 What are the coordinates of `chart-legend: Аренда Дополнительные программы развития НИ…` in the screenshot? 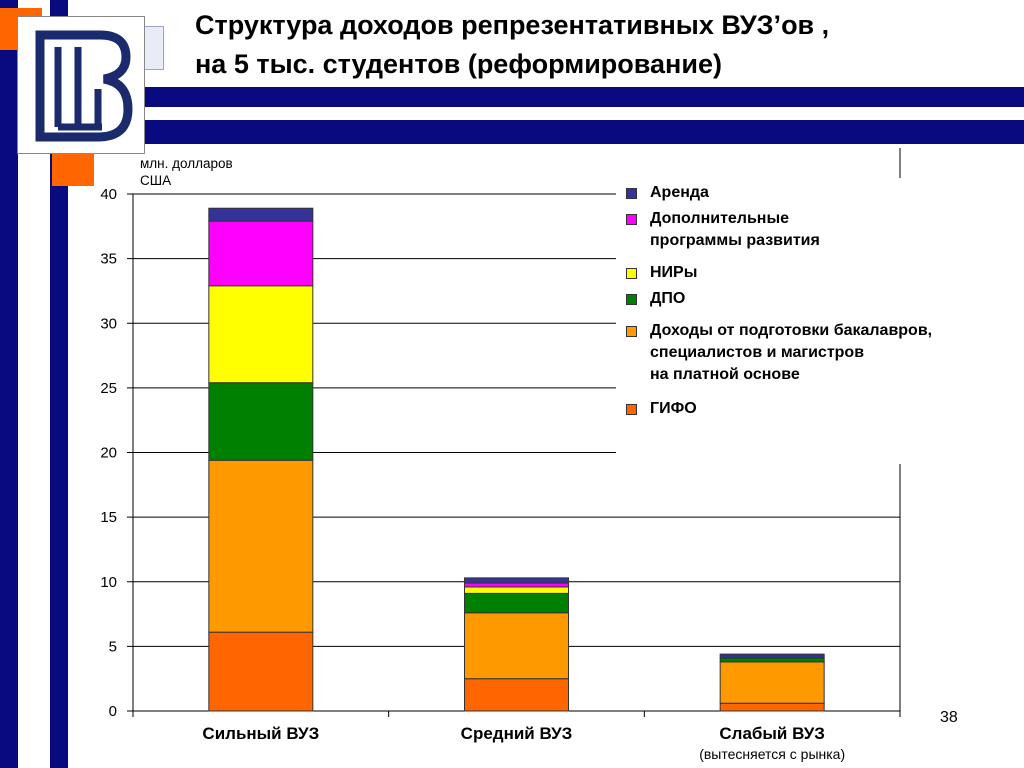 It's located at (816, 321).